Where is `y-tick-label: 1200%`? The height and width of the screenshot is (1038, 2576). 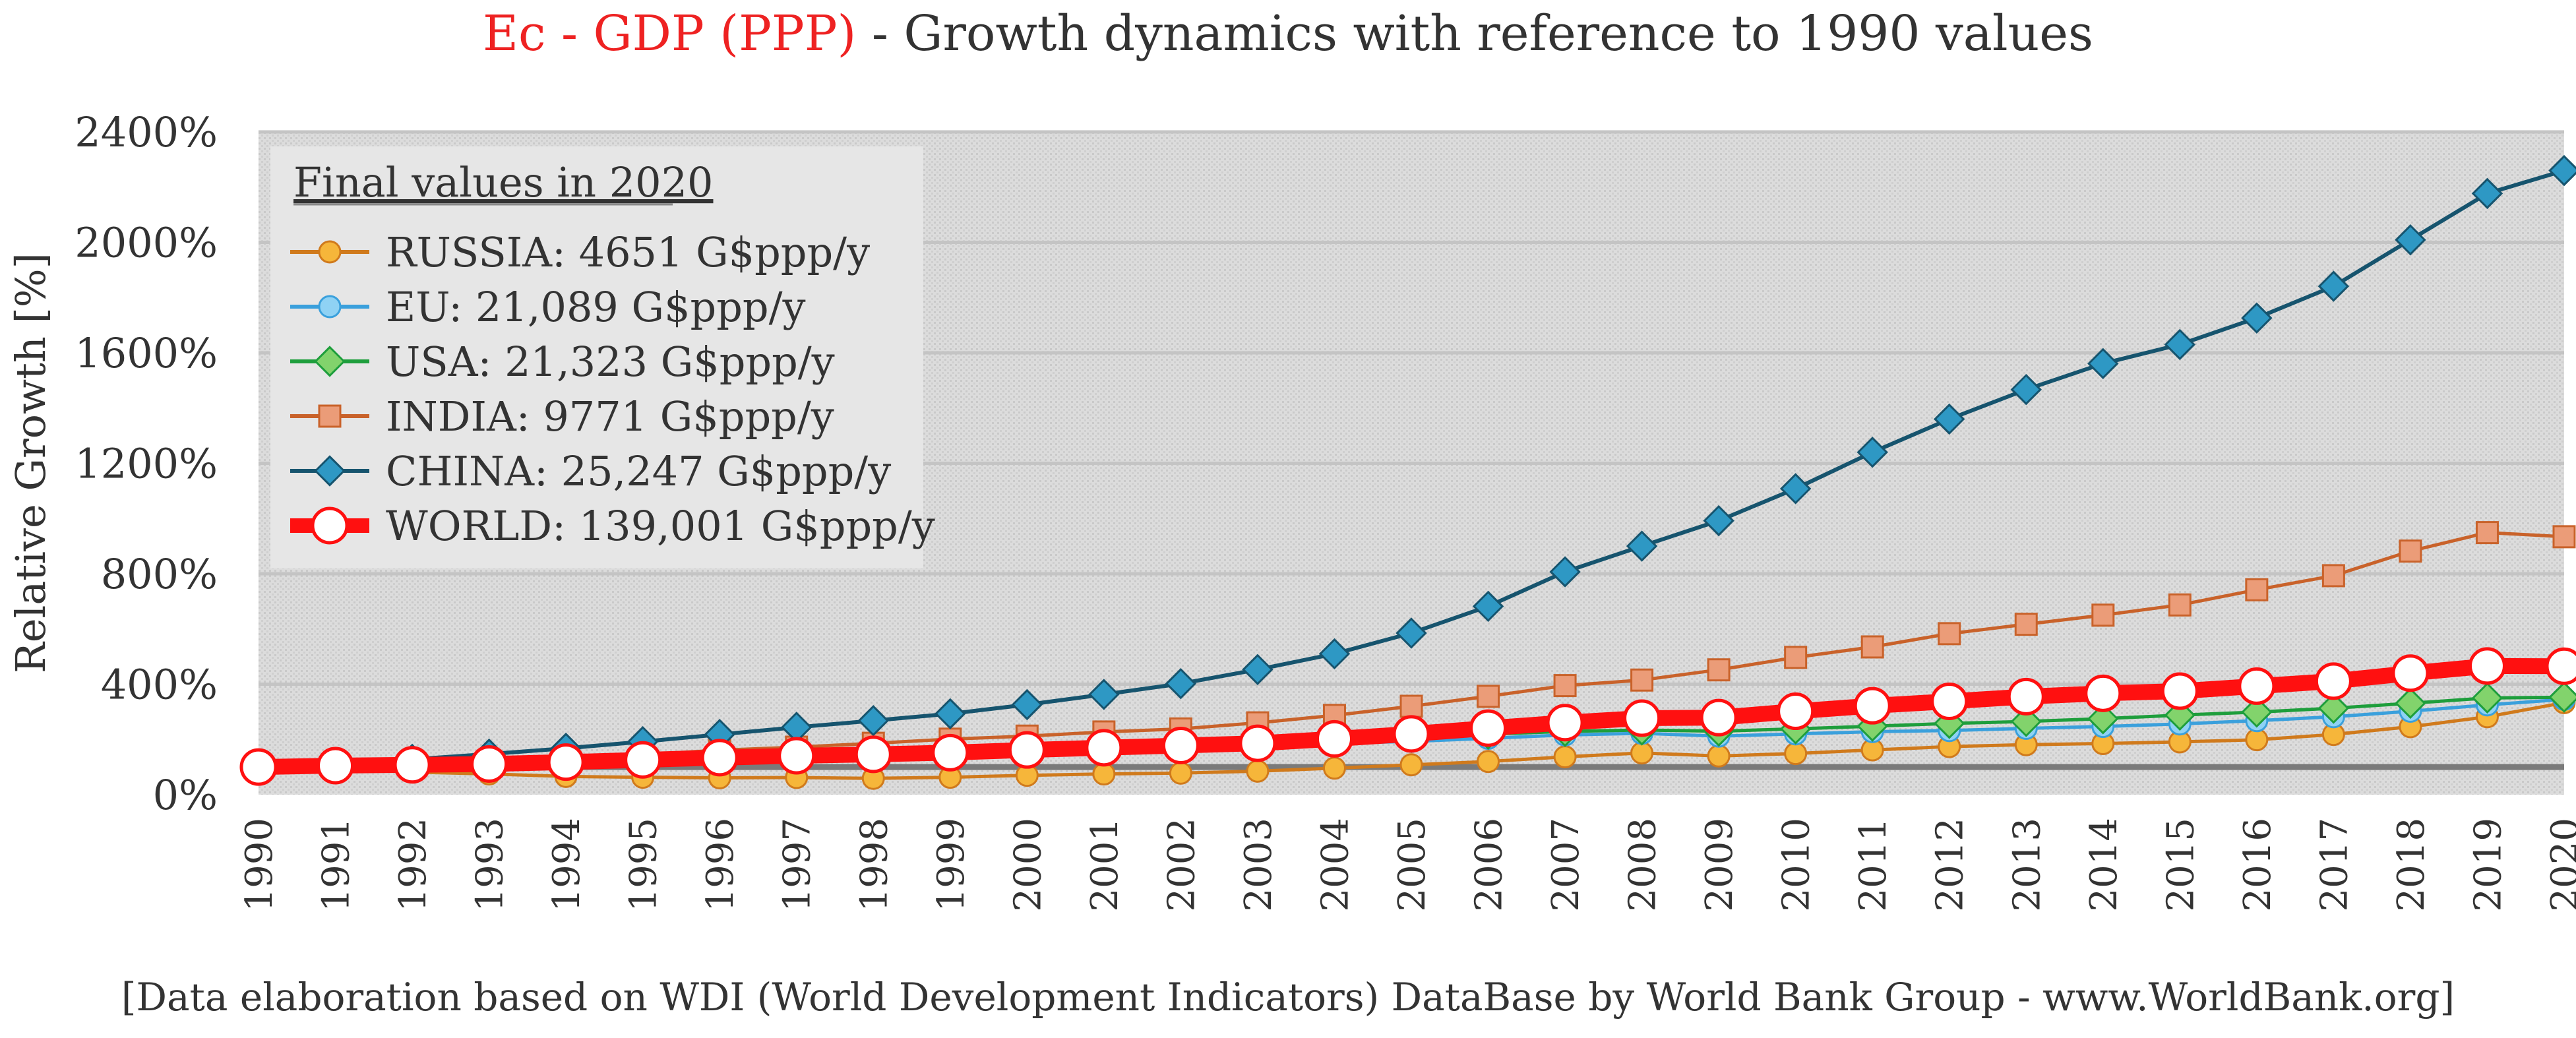 y-tick-label: 1200% is located at coordinates (146, 464).